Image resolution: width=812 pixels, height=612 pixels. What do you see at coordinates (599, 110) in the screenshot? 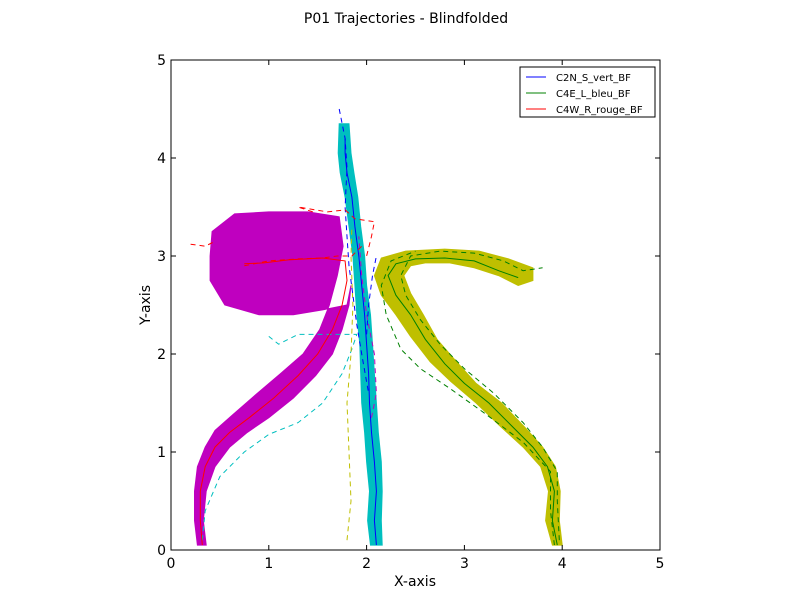
I see `legend-label-C4W_R_rouge_BF: C4W_R_rouge_BF` at bounding box center [599, 110].